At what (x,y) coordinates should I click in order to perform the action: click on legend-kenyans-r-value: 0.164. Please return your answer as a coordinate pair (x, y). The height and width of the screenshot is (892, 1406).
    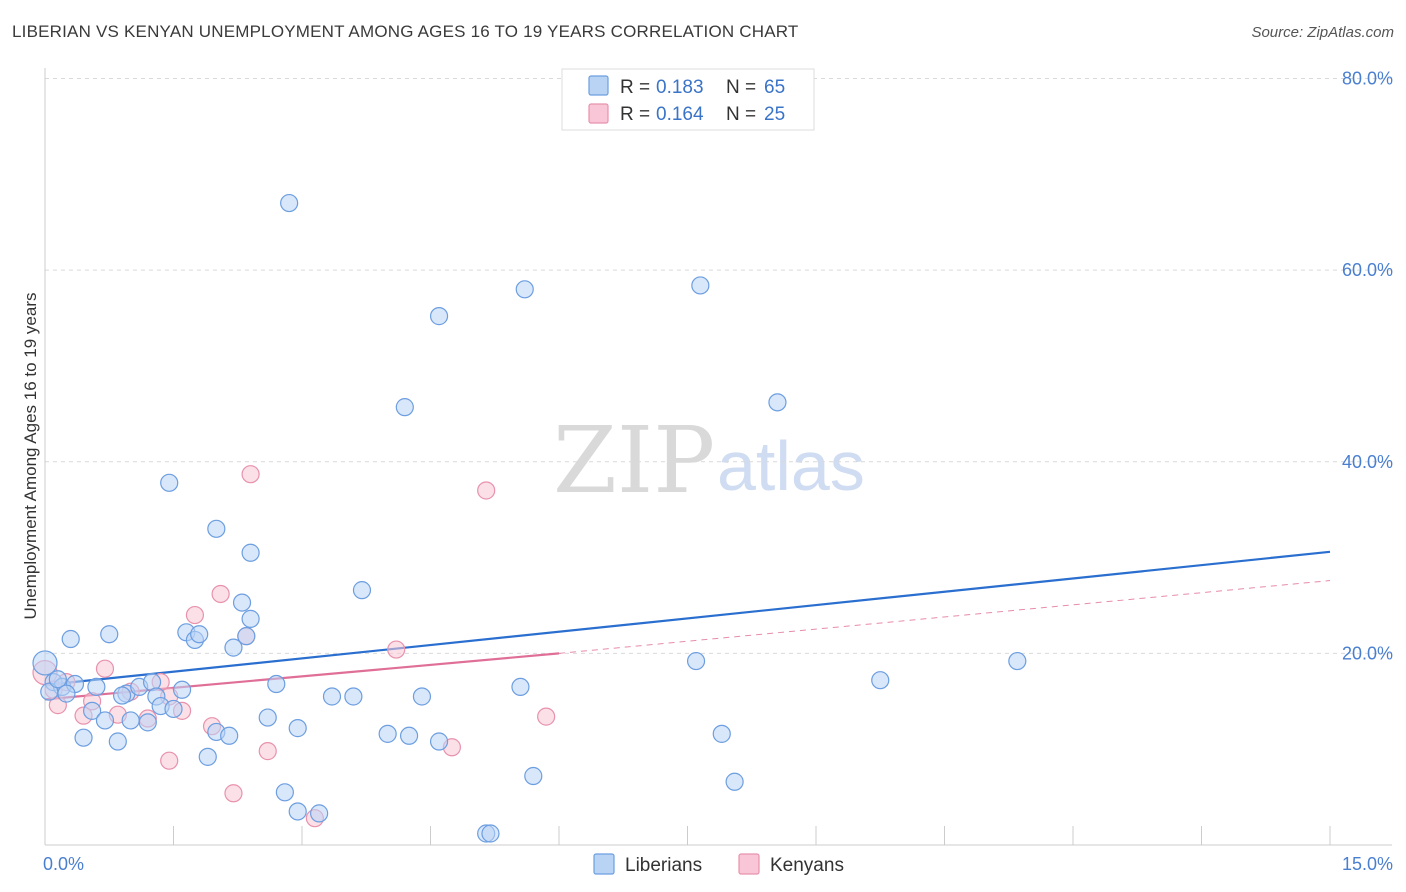
    Looking at the image, I should click on (680, 114).